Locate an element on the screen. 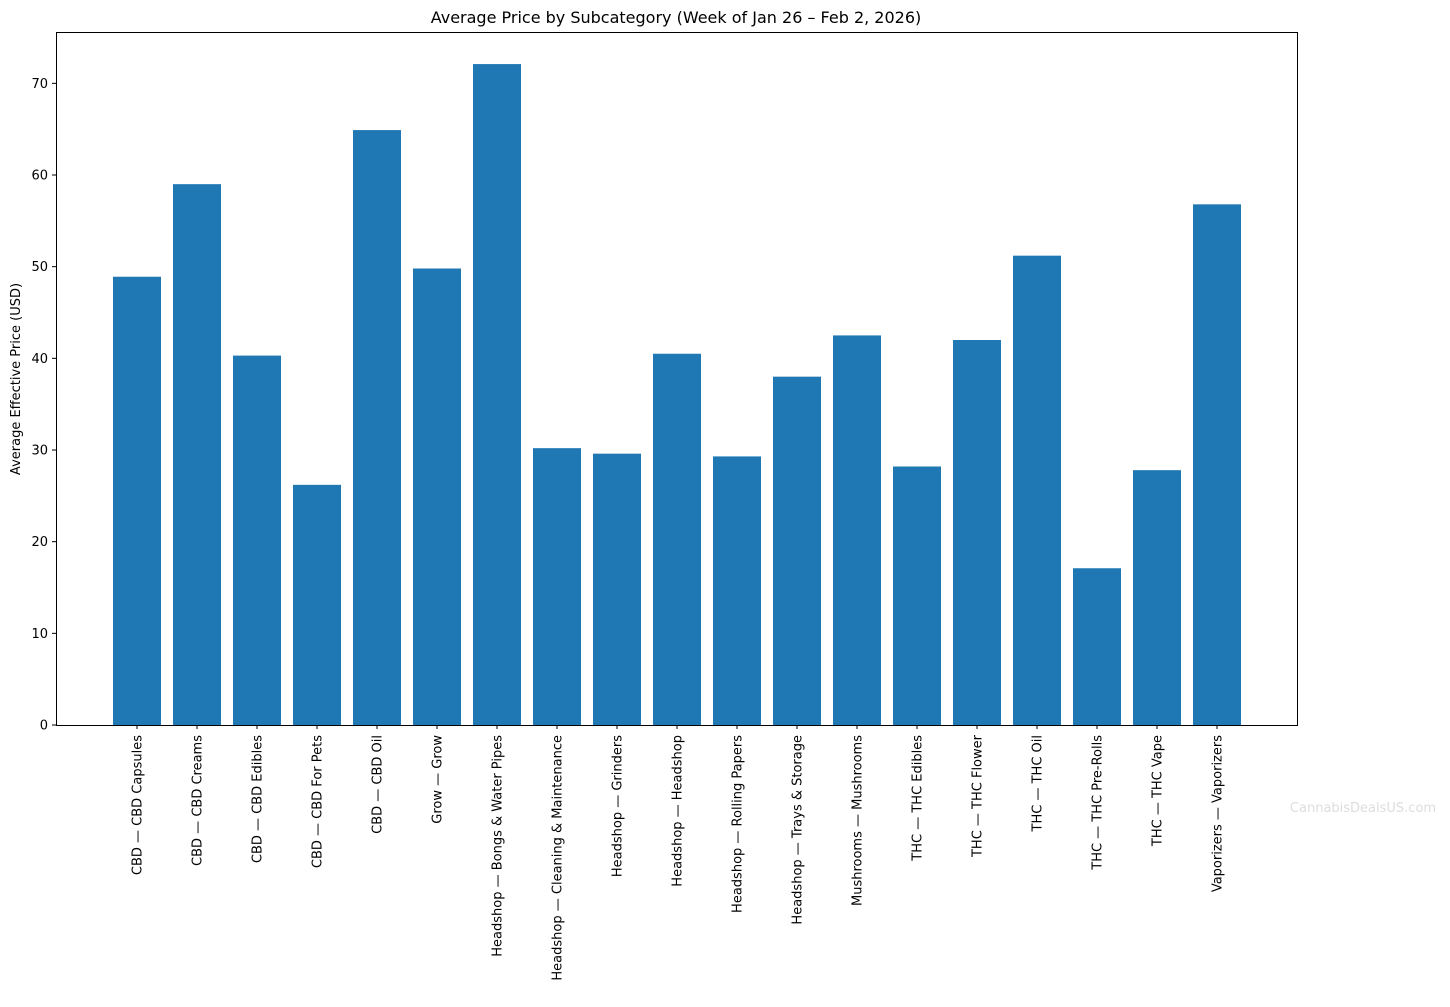 Image resolution: width=1450 pixels, height=1007 pixels. x-tick-label: Headshop — Bongs & Water Pipes is located at coordinates (498, 846).